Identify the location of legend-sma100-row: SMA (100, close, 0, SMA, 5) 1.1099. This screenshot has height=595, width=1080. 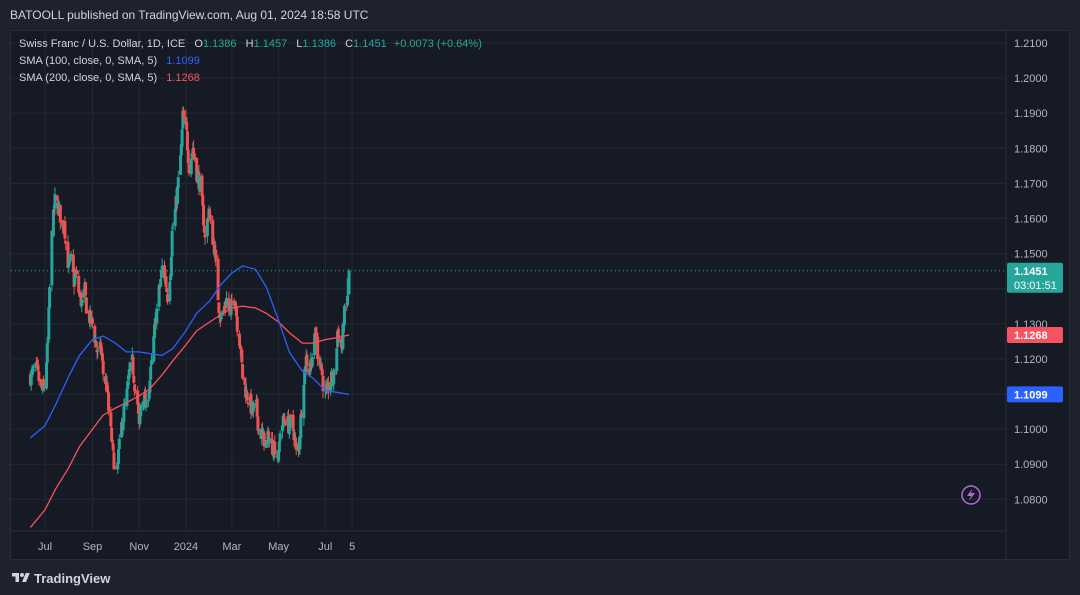
(250, 61).